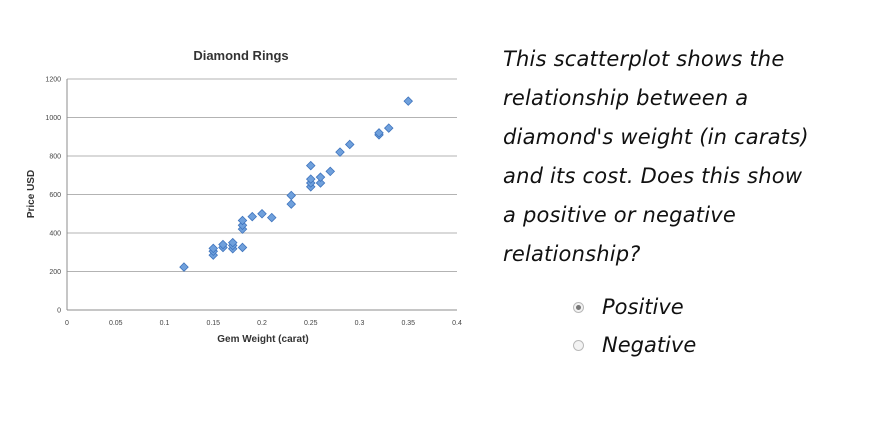  What do you see at coordinates (578, 345) in the screenshot?
I see `radio-negative` at bounding box center [578, 345].